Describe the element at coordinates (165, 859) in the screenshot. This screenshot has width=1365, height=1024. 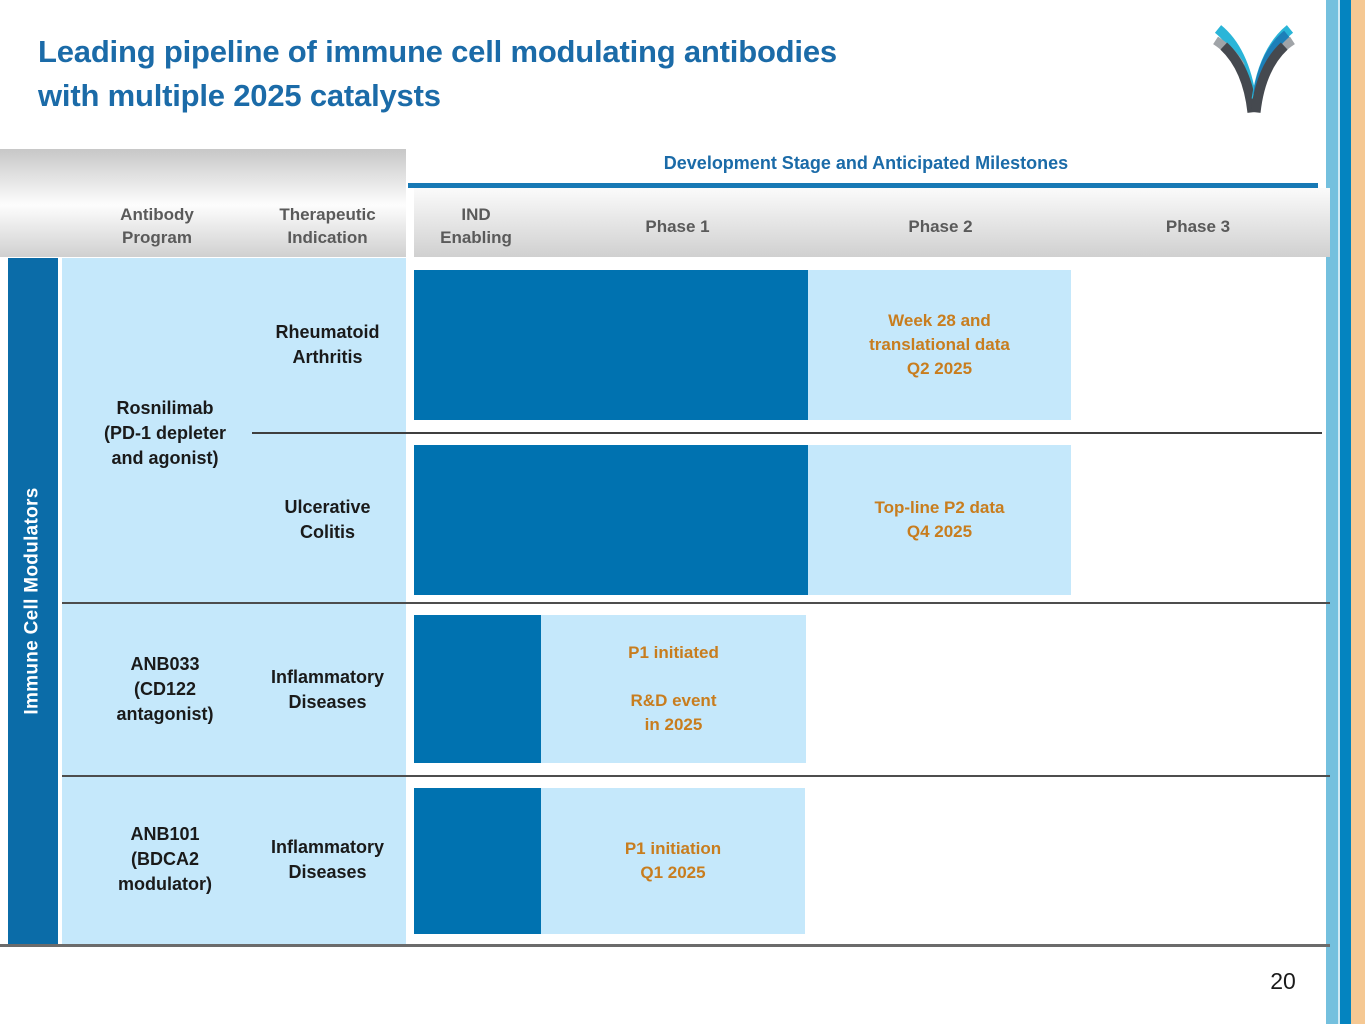
I see `program-cell-anb101: ANB101 (BDCA2 modulator)` at that location.